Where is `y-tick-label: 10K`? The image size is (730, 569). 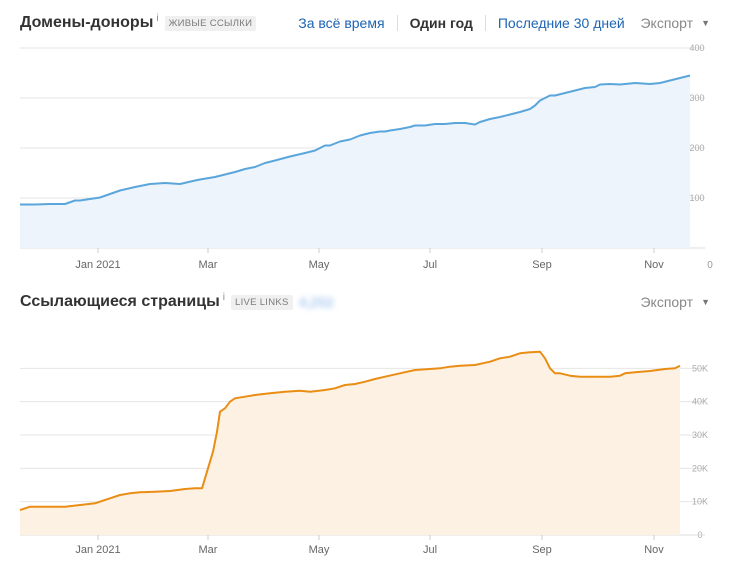 y-tick-label: 10K is located at coordinates (700, 502).